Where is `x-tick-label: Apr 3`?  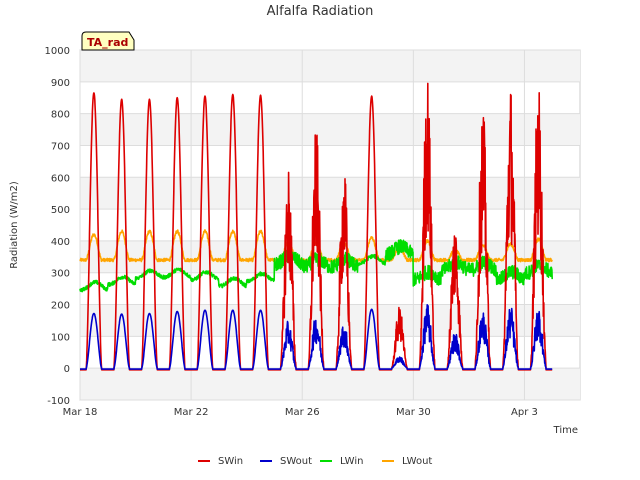
x-tick-label: Apr 3 is located at coordinates (524, 412).